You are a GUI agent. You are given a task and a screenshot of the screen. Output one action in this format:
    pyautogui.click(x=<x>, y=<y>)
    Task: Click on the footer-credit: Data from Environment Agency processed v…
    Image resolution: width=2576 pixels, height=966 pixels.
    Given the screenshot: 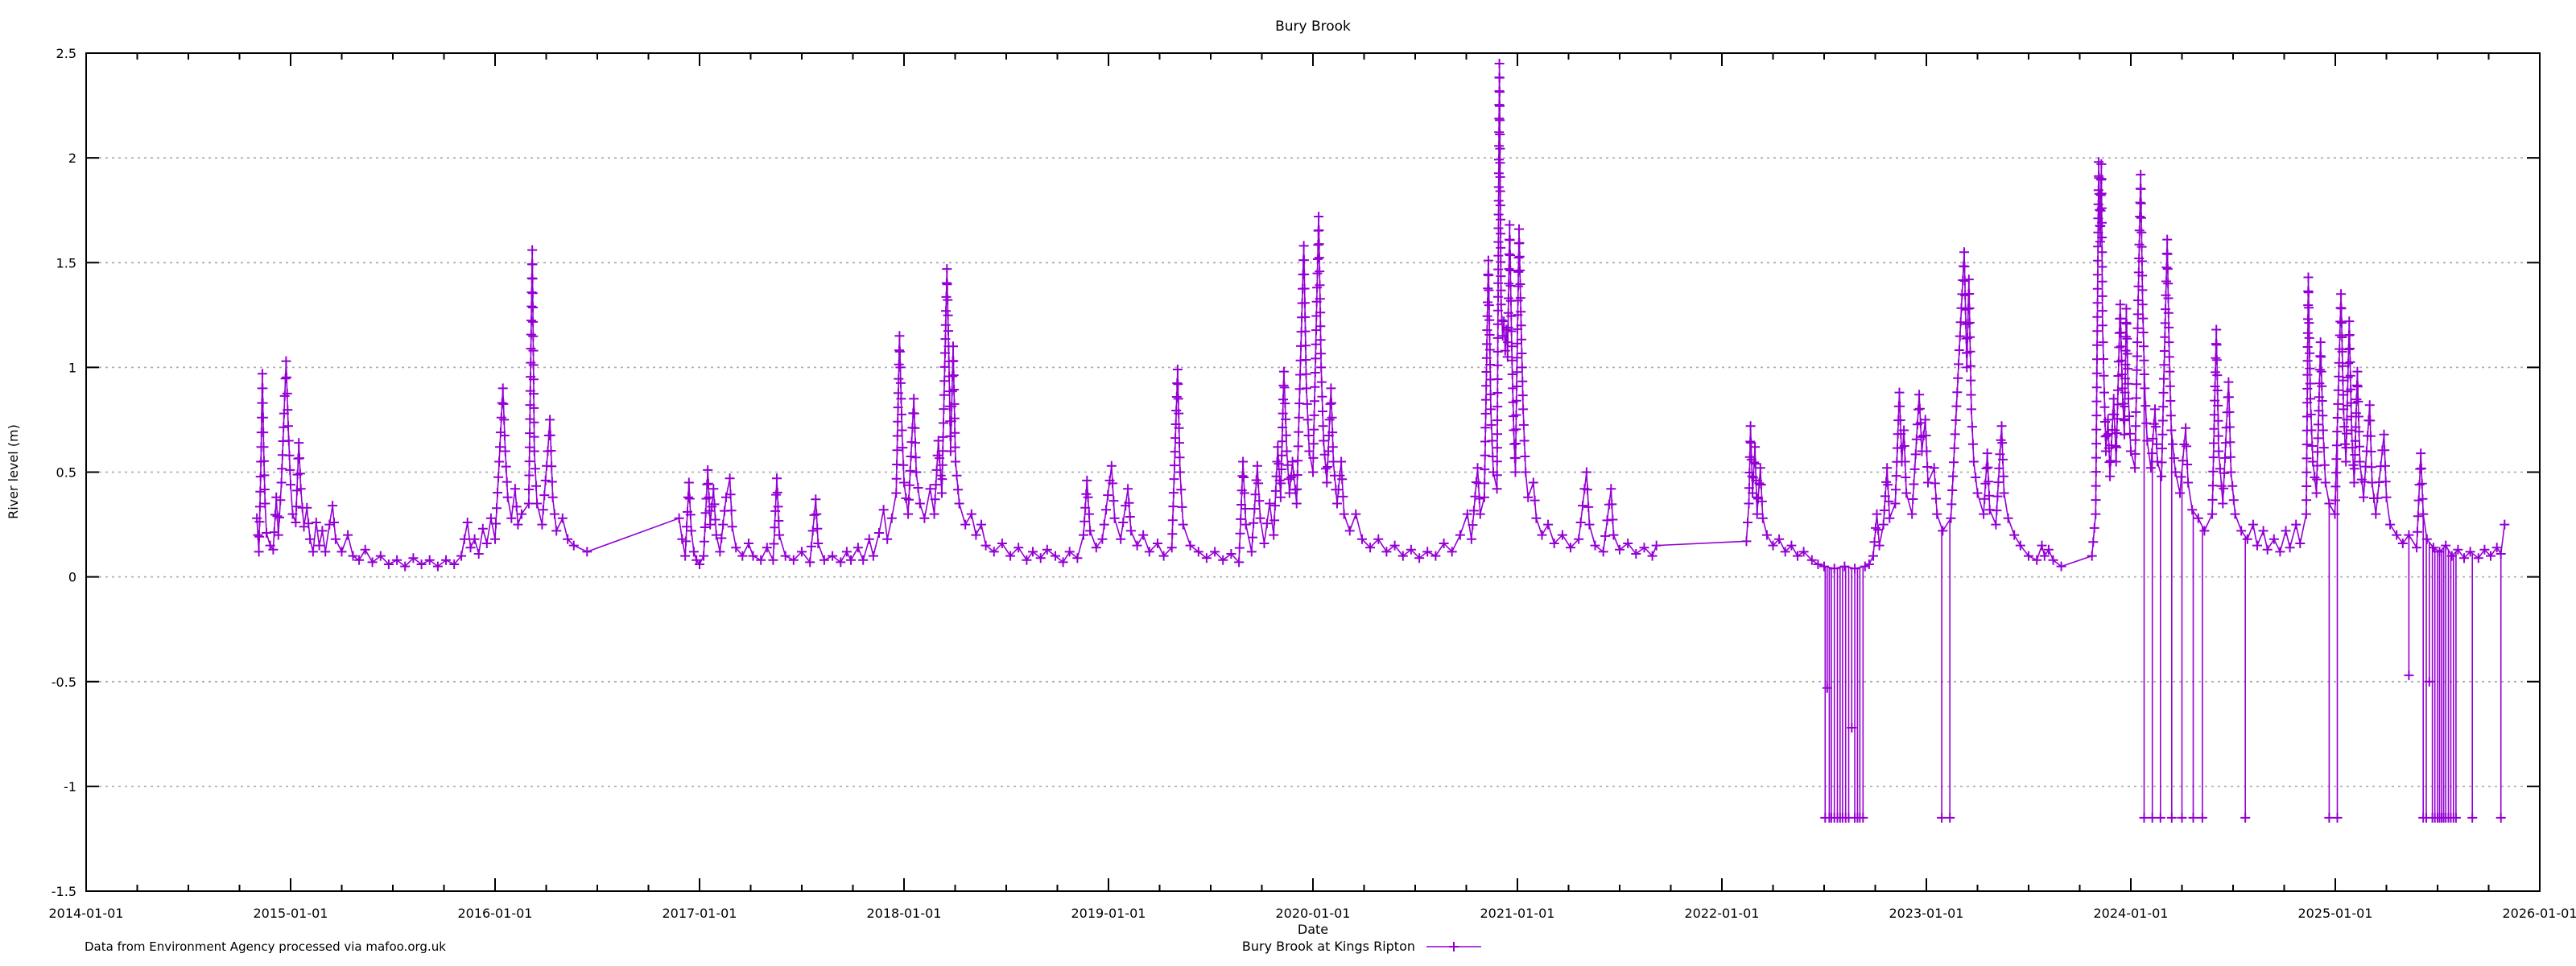 What is the action you would take?
    pyautogui.click(x=265, y=946)
    